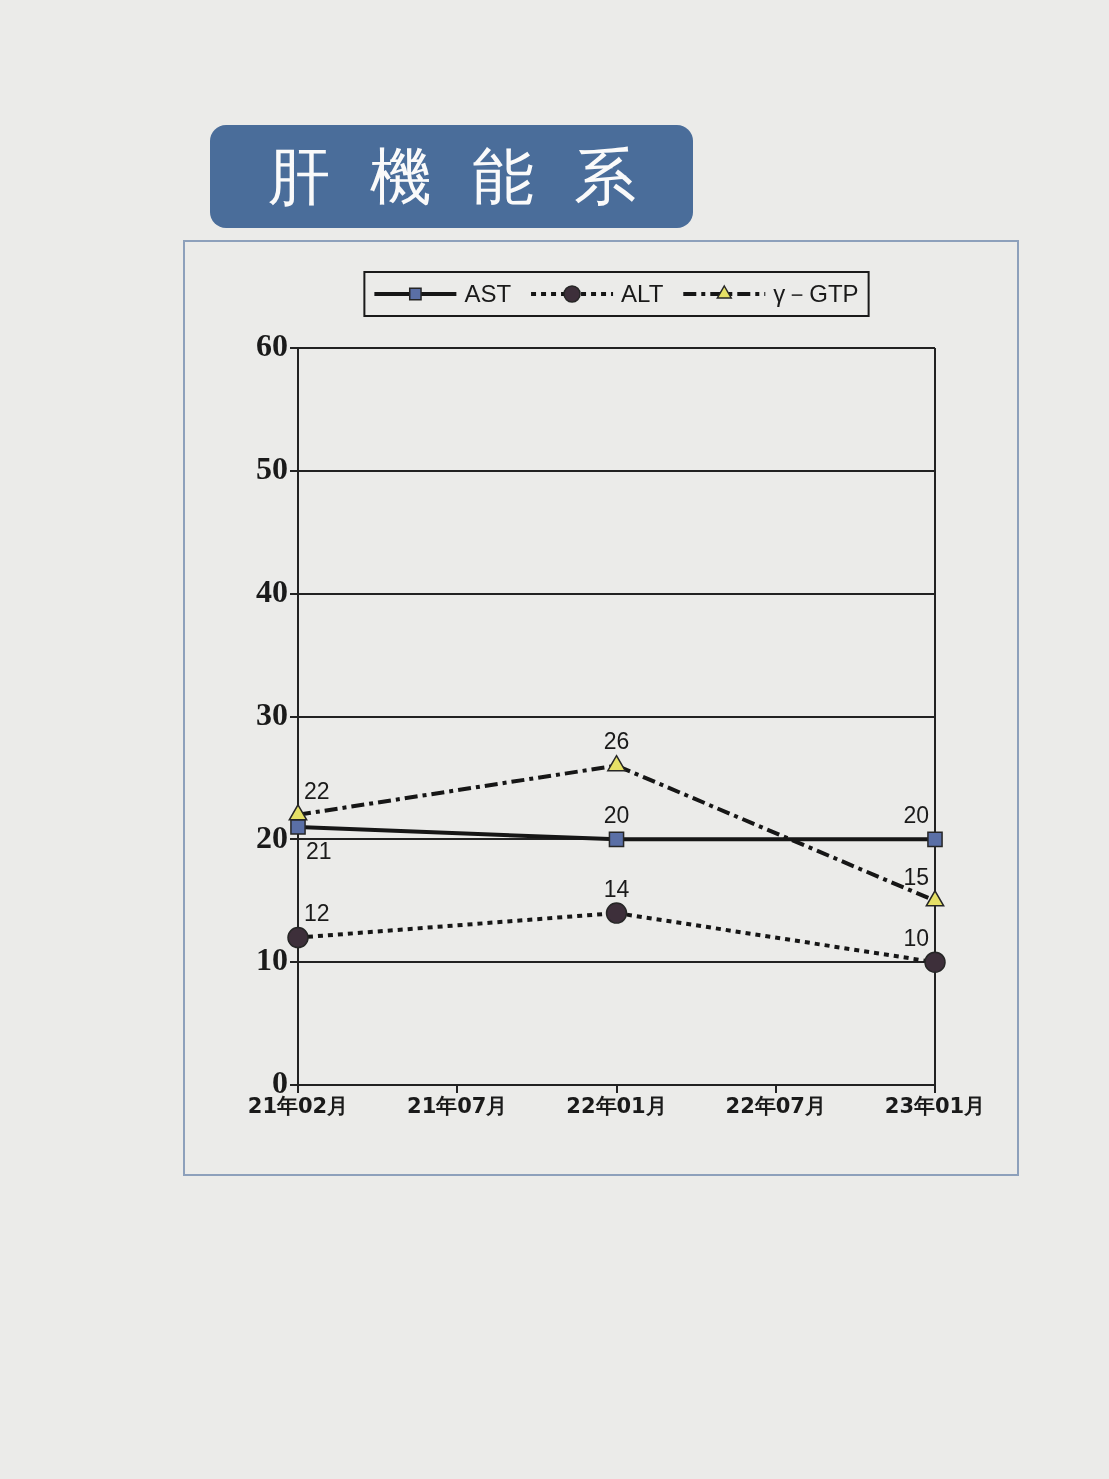 The width and height of the screenshot is (1109, 1479). Describe the element at coordinates (616, 888) in the screenshot. I see `data-label: 14` at that location.